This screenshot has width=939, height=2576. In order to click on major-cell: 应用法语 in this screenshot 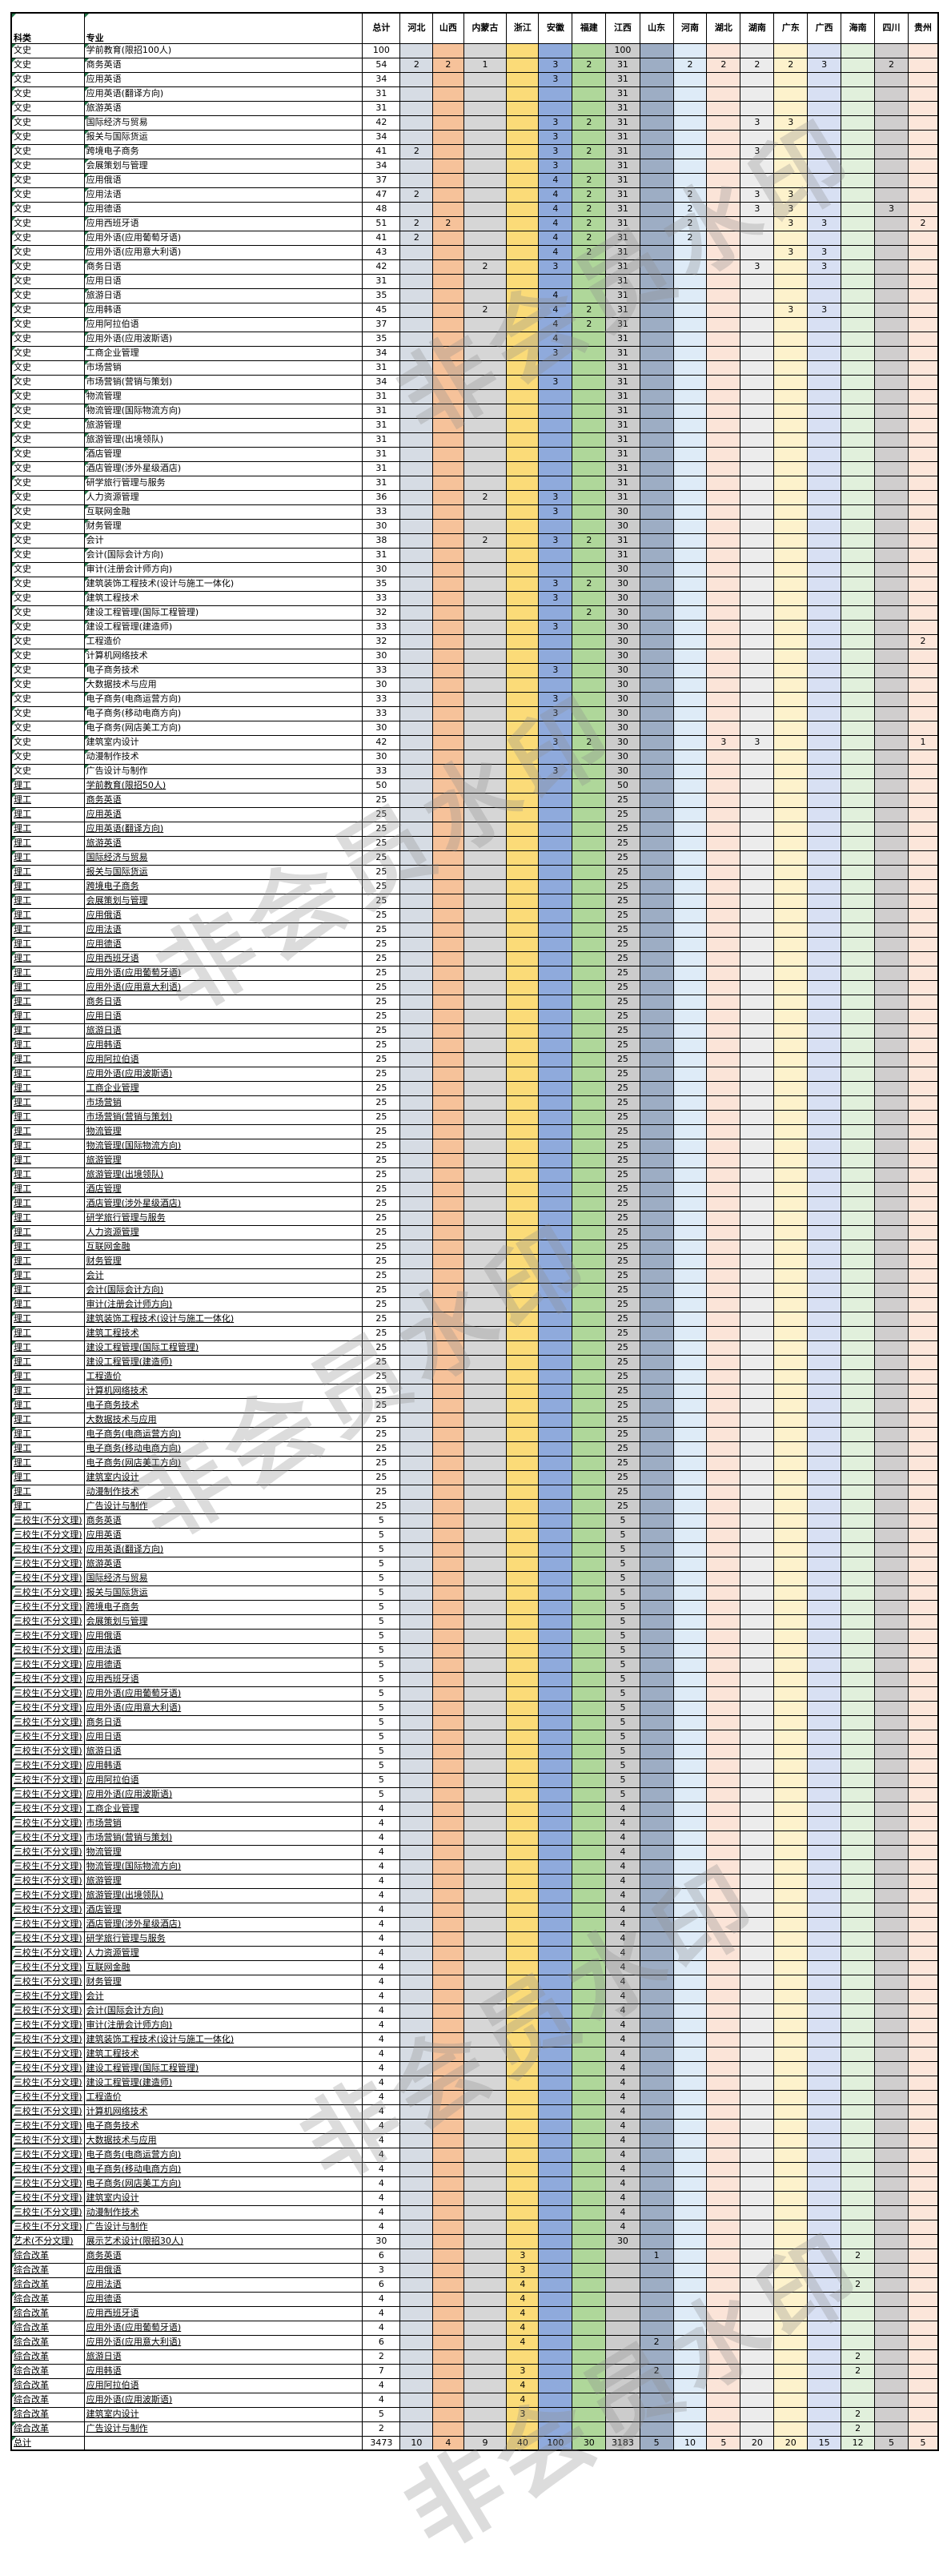, I will do `click(223, 2285)`.